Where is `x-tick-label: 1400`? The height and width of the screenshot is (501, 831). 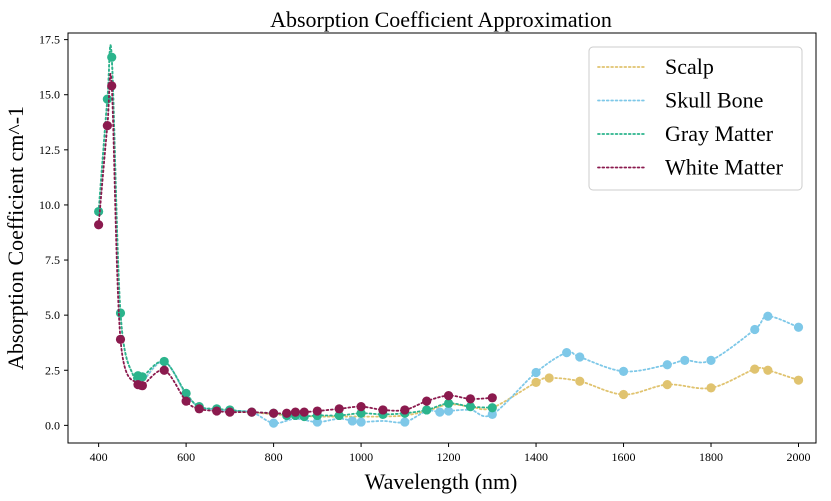 x-tick-label: 1400 is located at coordinates (536, 457).